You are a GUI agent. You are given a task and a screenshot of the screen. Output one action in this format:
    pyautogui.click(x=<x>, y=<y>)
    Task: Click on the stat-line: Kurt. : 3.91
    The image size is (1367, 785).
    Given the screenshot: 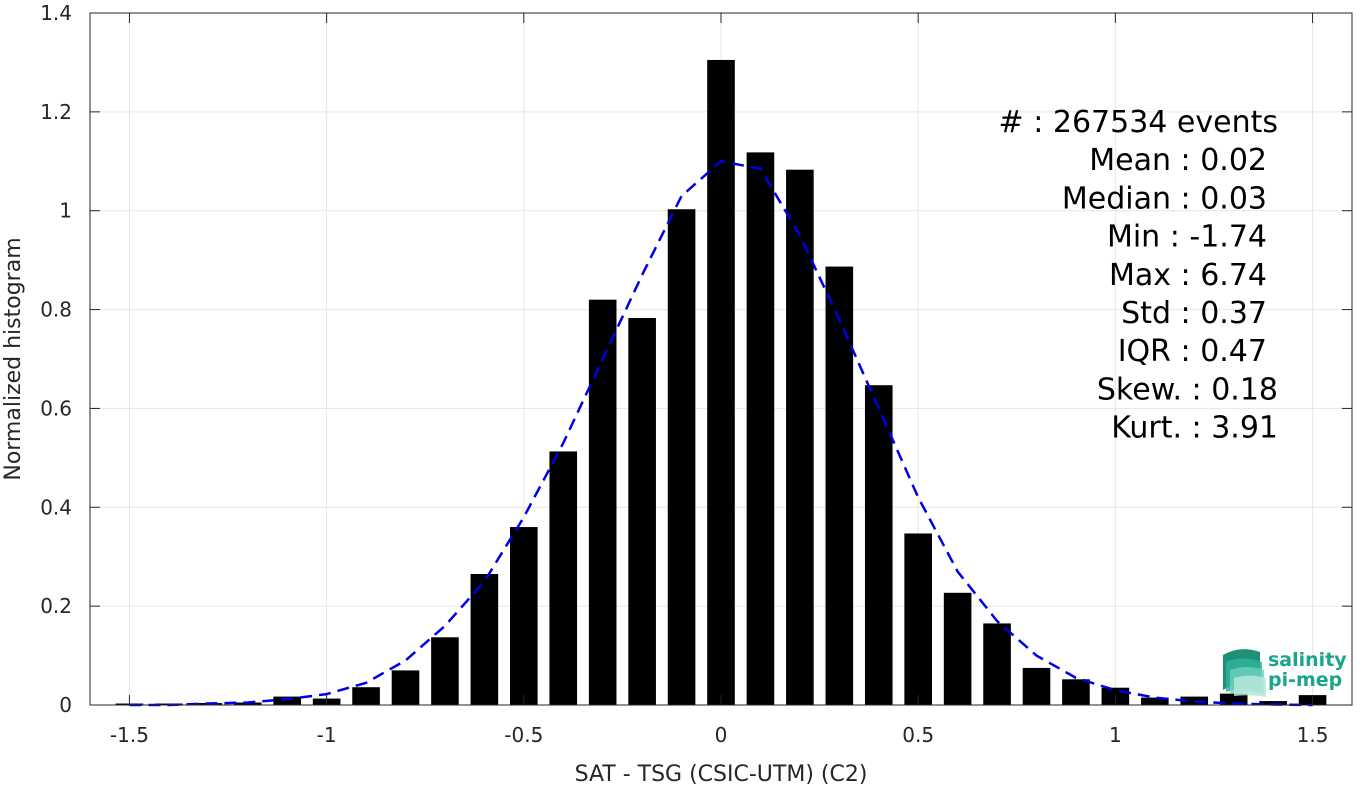 What is the action you would take?
    pyautogui.click(x=1194, y=428)
    